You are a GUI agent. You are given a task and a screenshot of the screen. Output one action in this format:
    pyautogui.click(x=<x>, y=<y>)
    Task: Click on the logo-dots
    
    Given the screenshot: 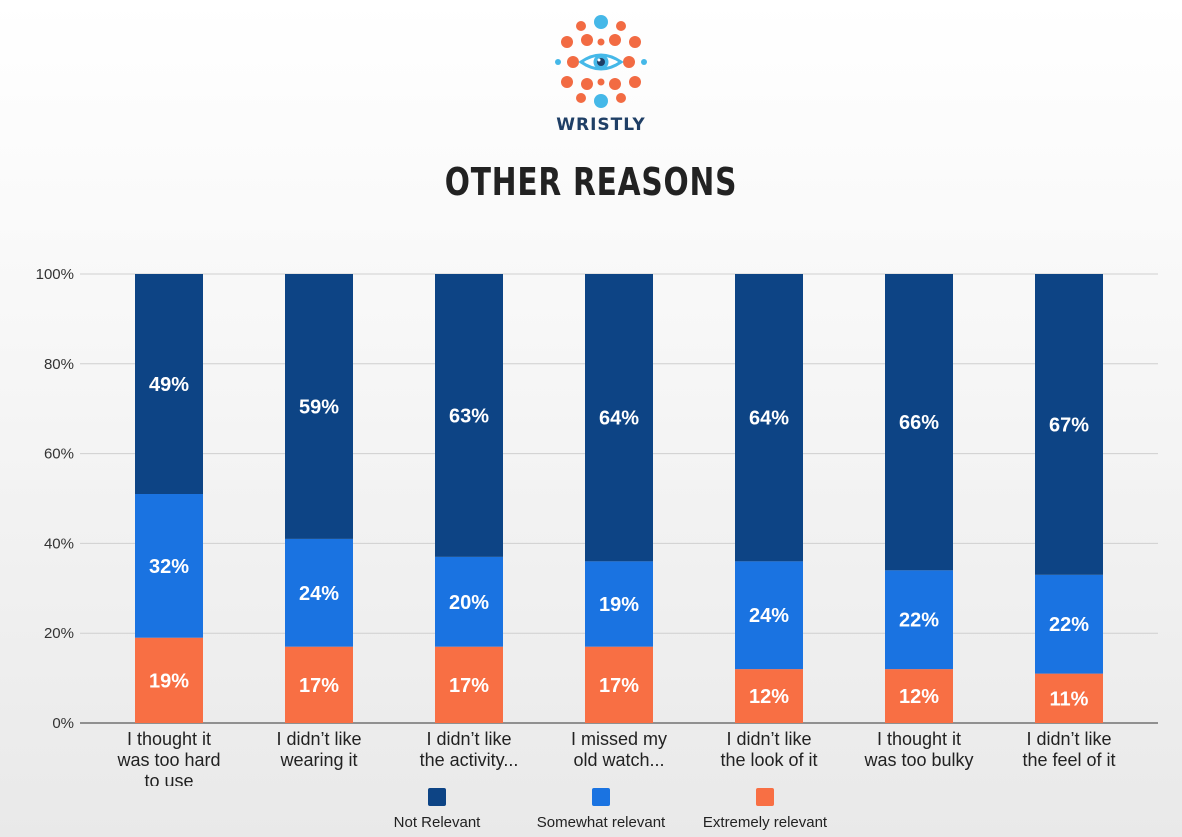 What is the action you would take?
    pyautogui.click(x=601, y=61)
    